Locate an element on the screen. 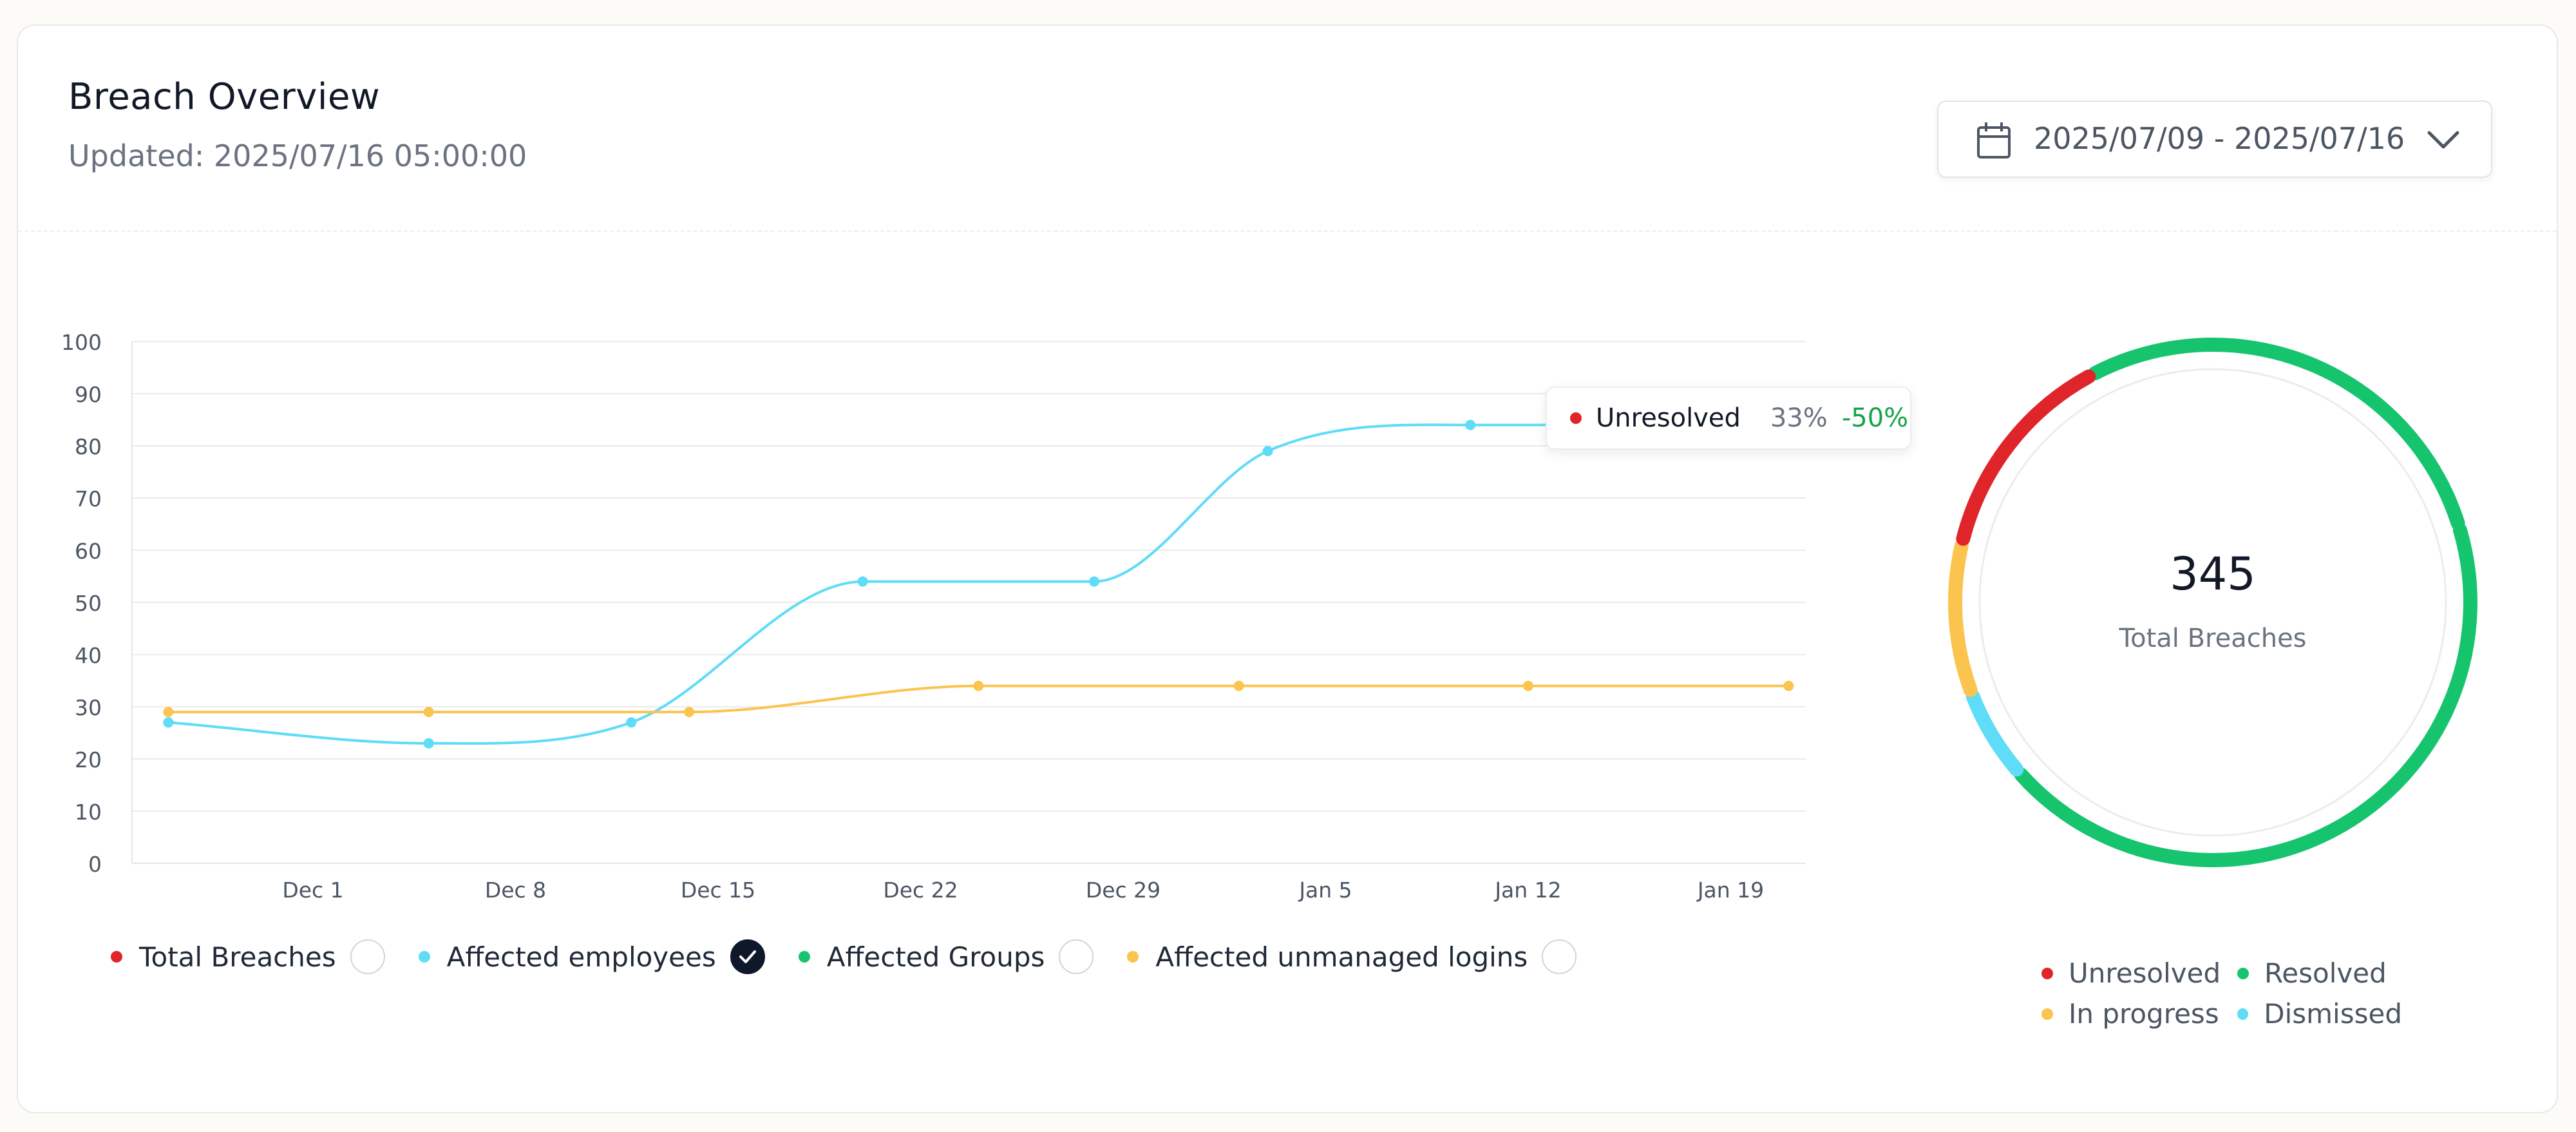  tooltip-label: Unresolved is located at coordinates (1669, 418).